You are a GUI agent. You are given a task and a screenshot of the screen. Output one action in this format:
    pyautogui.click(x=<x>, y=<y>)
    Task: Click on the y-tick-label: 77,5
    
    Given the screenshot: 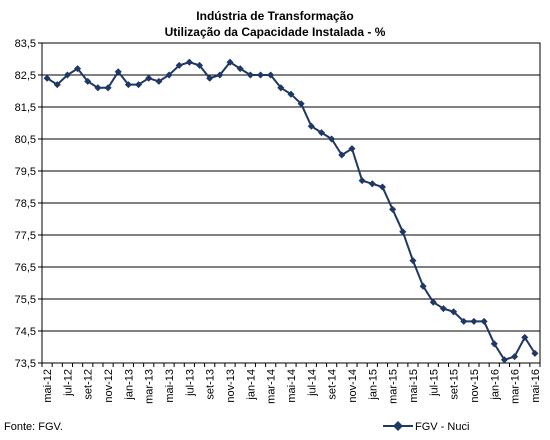 What is the action you would take?
    pyautogui.click(x=25, y=236)
    